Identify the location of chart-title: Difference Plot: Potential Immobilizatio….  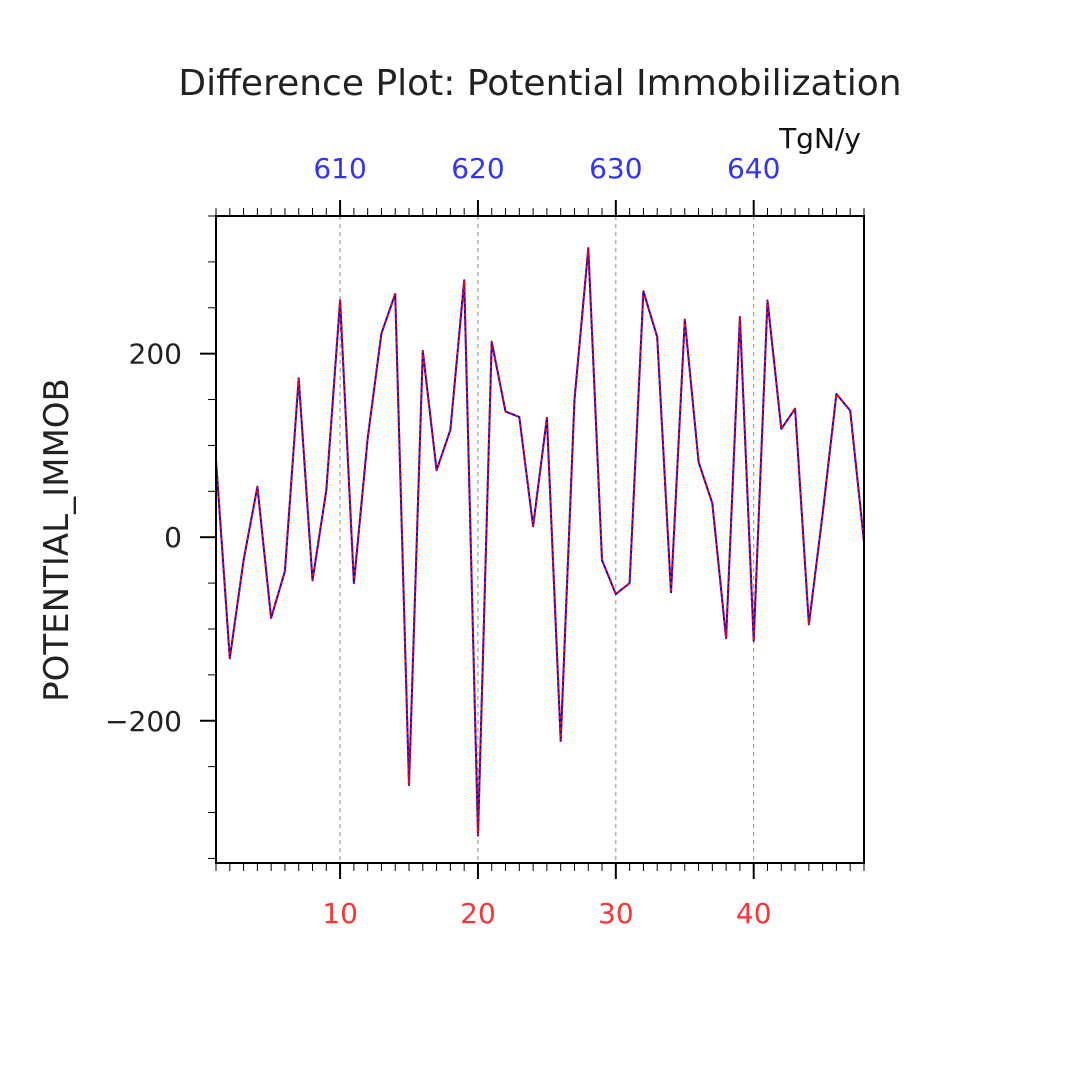
(539, 83).